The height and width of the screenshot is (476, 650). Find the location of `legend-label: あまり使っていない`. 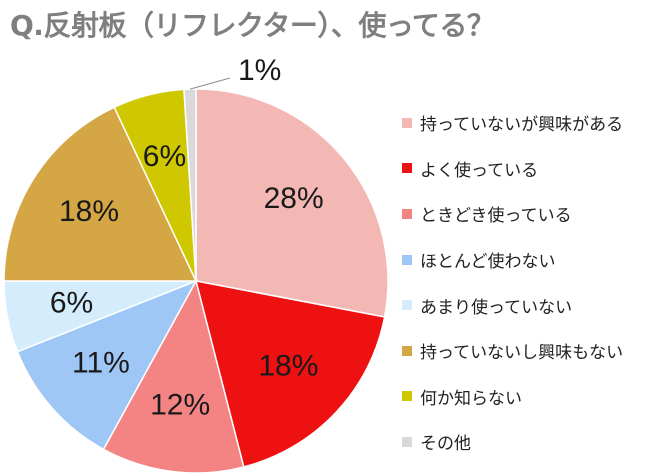

legend-label: あまり使っていない is located at coordinates (496, 307).